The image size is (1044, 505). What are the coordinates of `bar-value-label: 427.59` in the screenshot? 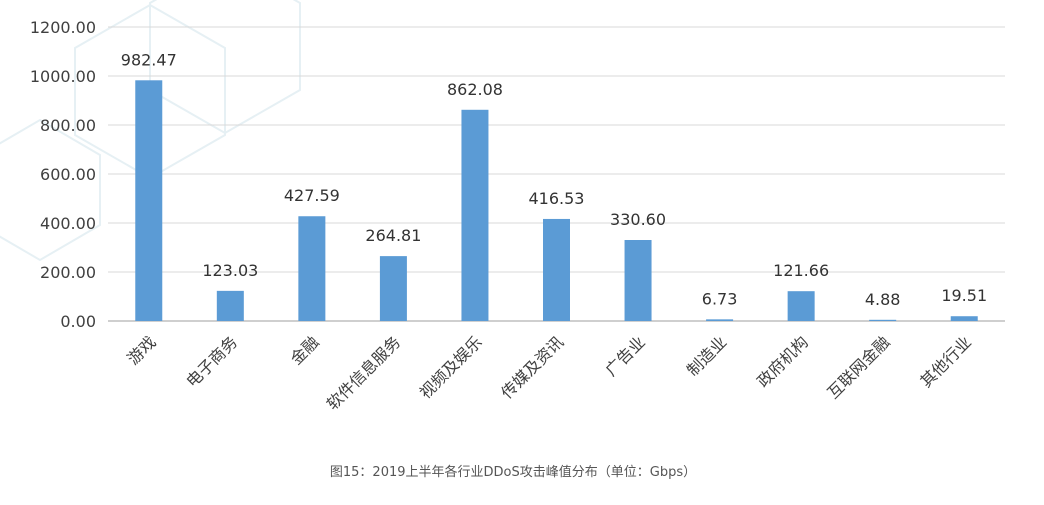 It's located at (312, 195).